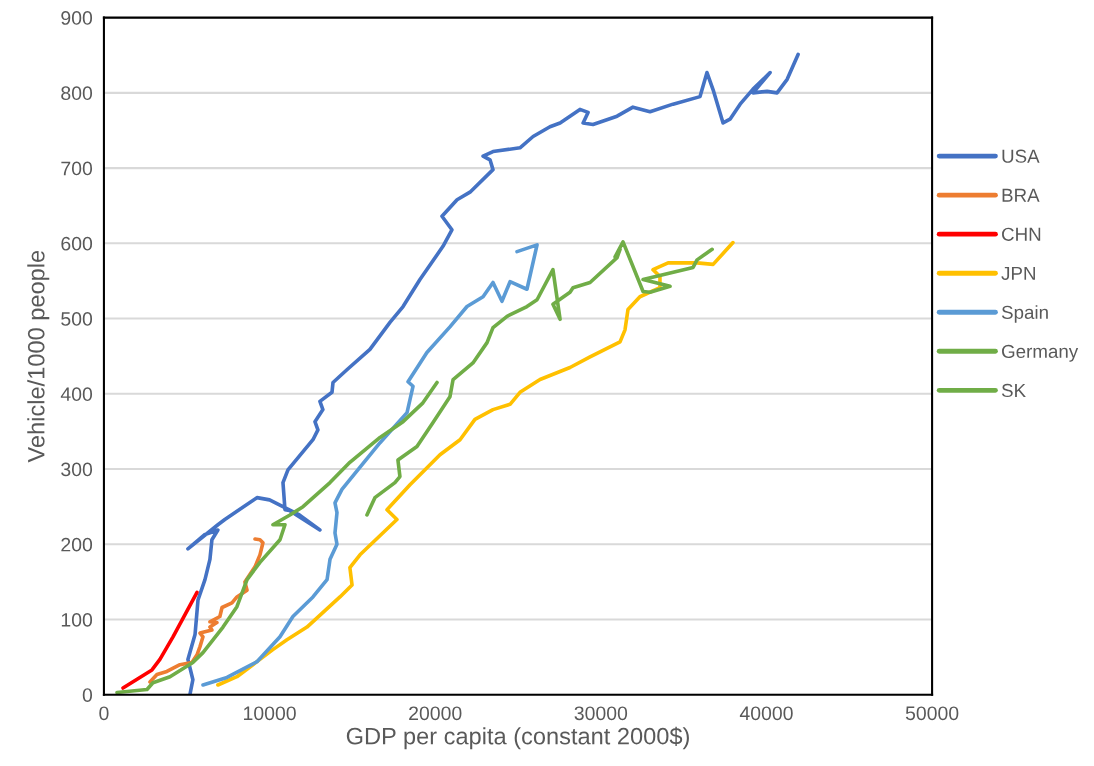 The width and height of the screenshot is (1094, 766). What do you see at coordinates (77, 93) in the screenshot?
I see `y-tick-label: 800` at bounding box center [77, 93].